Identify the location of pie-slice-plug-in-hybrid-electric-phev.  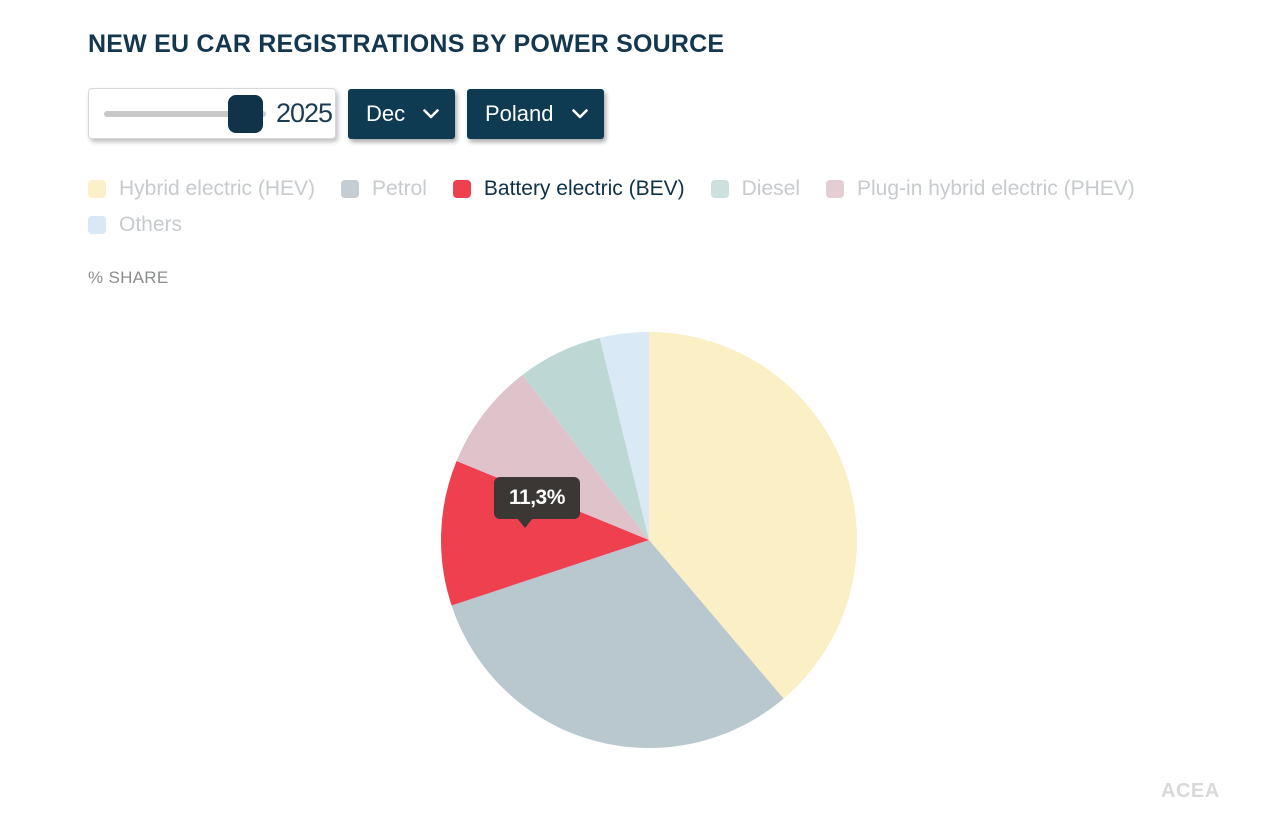
(552, 457).